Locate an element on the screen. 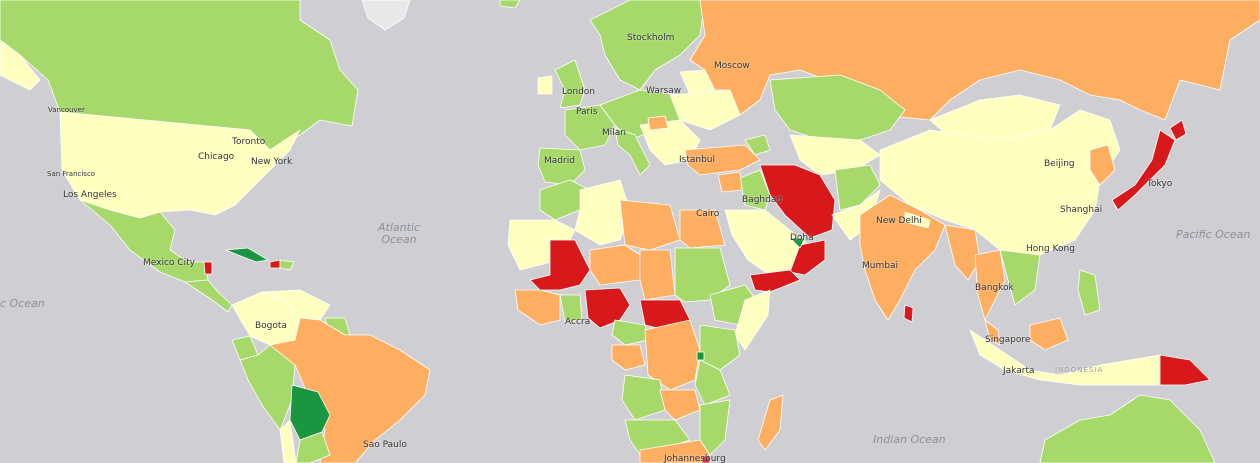 The height and width of the screenshot is (463, 1260). country-nepal is located at coordinates (917, 220).